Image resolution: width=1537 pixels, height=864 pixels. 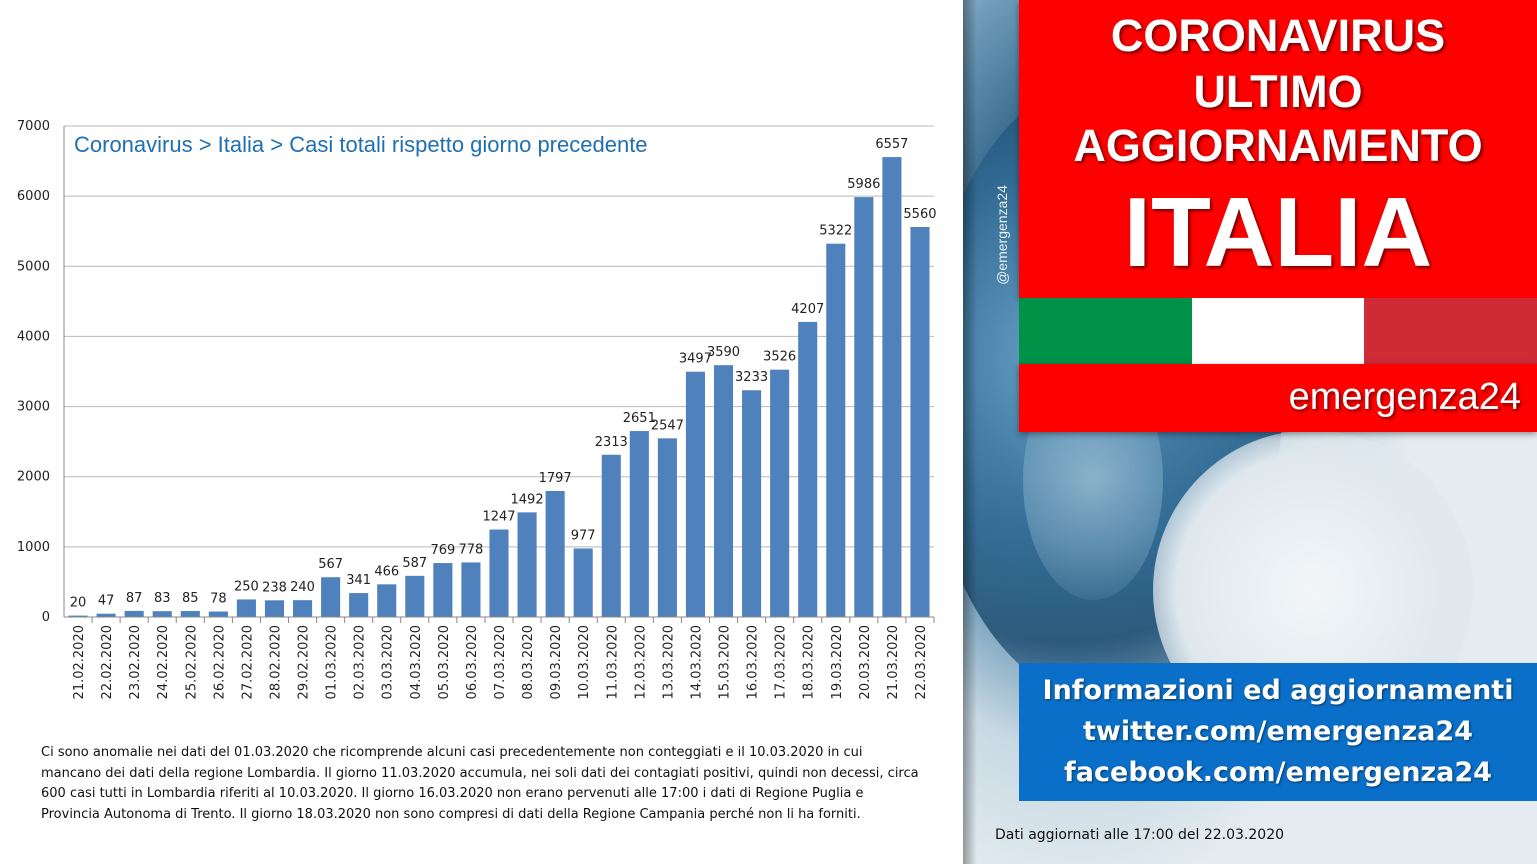 What do you see at coordinates (725, 662) in the screenshot?
I see `x-tick-label: 15.03.2020` at bounding box center [725, 662].